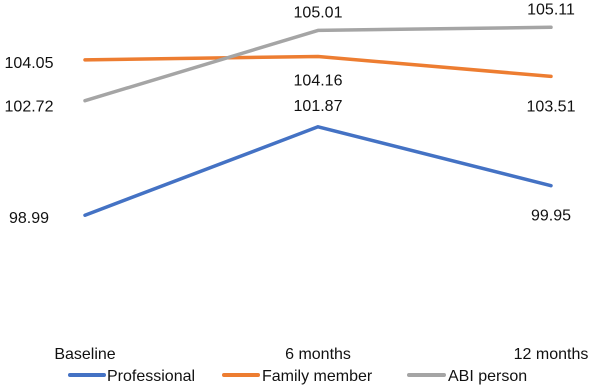 The width and height of the screenshot is (602, 389). Describe the element at coordinates (551, 216) in the screenshot. I see `data-label-professional-2: 99.95` at that location.